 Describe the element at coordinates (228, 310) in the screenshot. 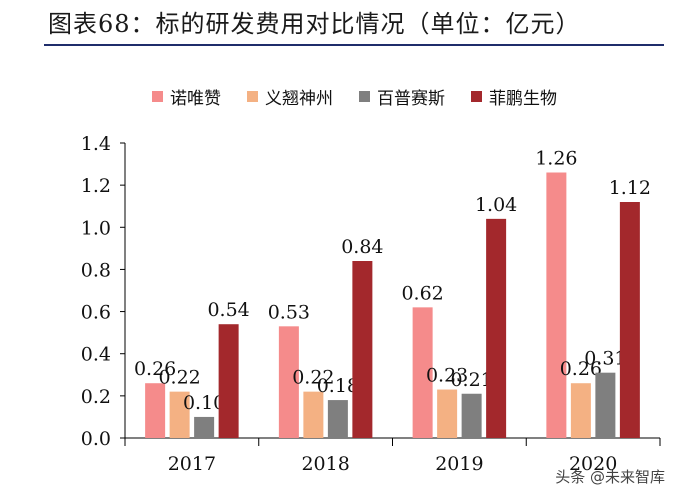

I see `data-label: 0.54` at that location.